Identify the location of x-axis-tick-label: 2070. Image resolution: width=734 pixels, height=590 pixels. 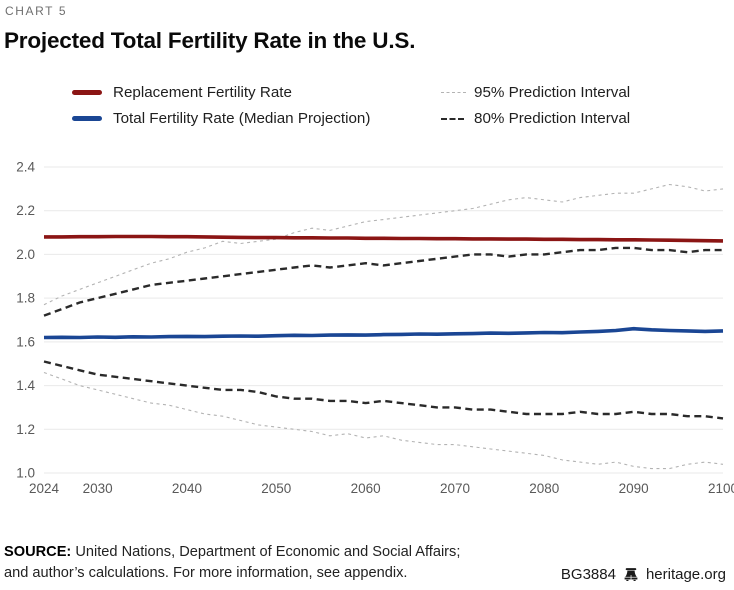
(455, 488).